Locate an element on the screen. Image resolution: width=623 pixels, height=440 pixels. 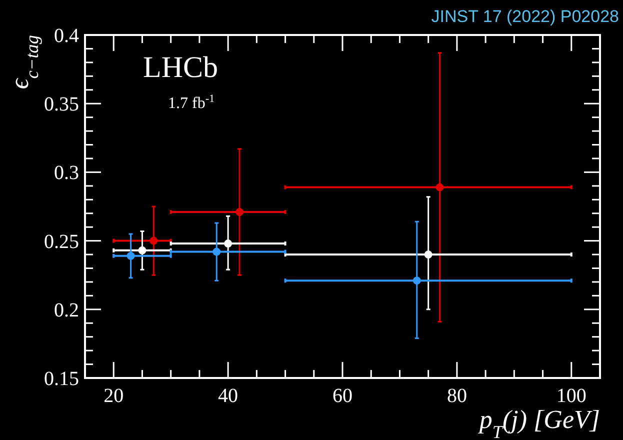
x-axis-title: p$_{T}$(j) [GeV] is located at coordinates (538, 422).